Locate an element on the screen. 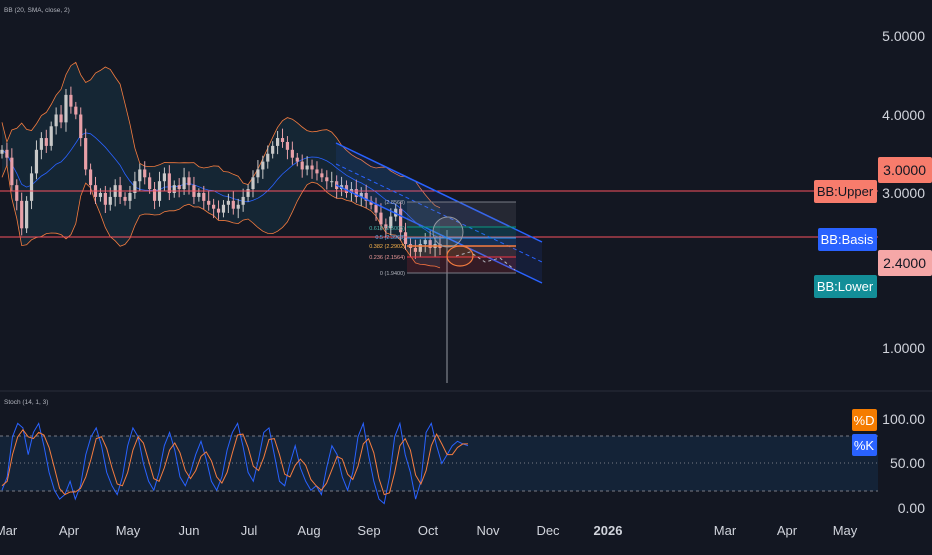  stoch-tick-0: 0.00 is located at coordinates (911, 508).